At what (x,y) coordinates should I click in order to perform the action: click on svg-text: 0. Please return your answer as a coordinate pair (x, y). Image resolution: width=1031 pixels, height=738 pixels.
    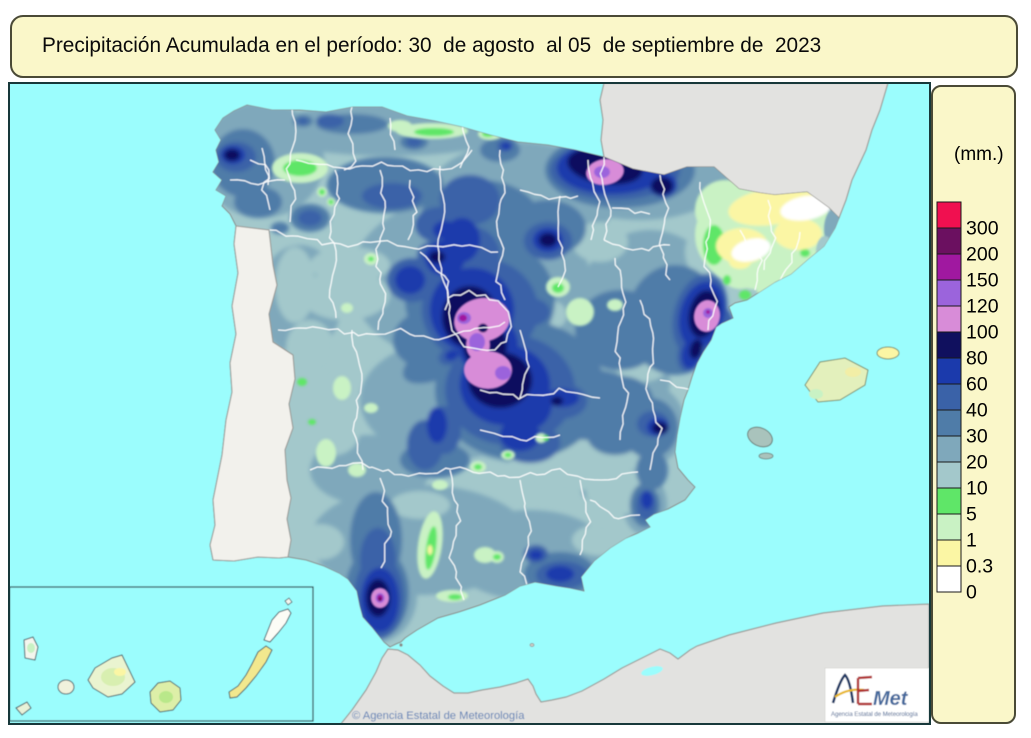
    Looking at the image, I should click on (971, 593).